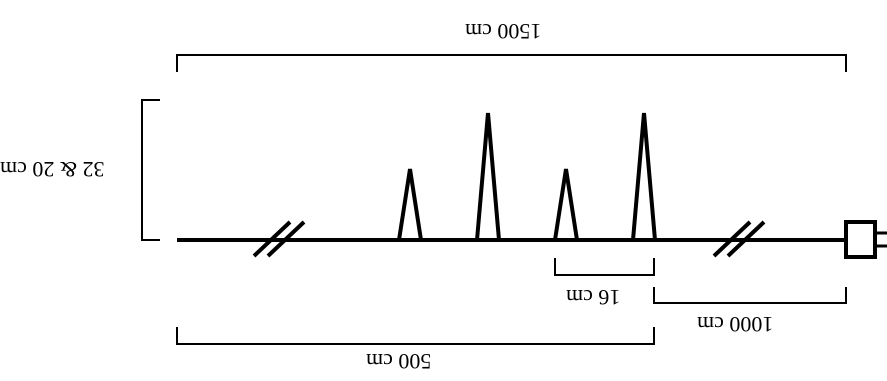 This screenshot has height=381, width=887. What do you see at coordinates (503, 31) in the screenshot?
I see `total-length-label: 1500 cm` at bounding box center [503, 31].